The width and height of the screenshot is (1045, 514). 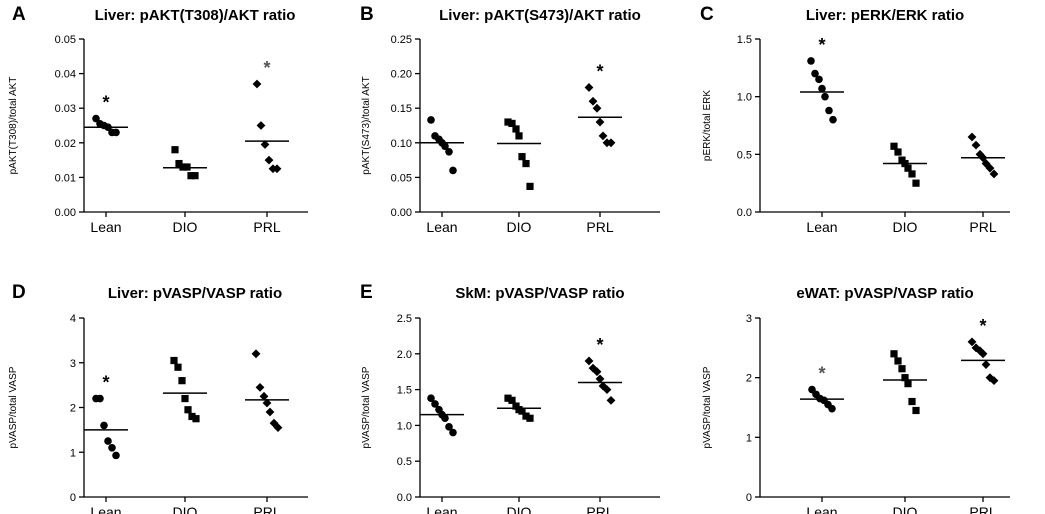 What do you see at coordinates (749, 498) in the screenshot?
I see `y-tick-label: 0` at bounding box center [749, 498].